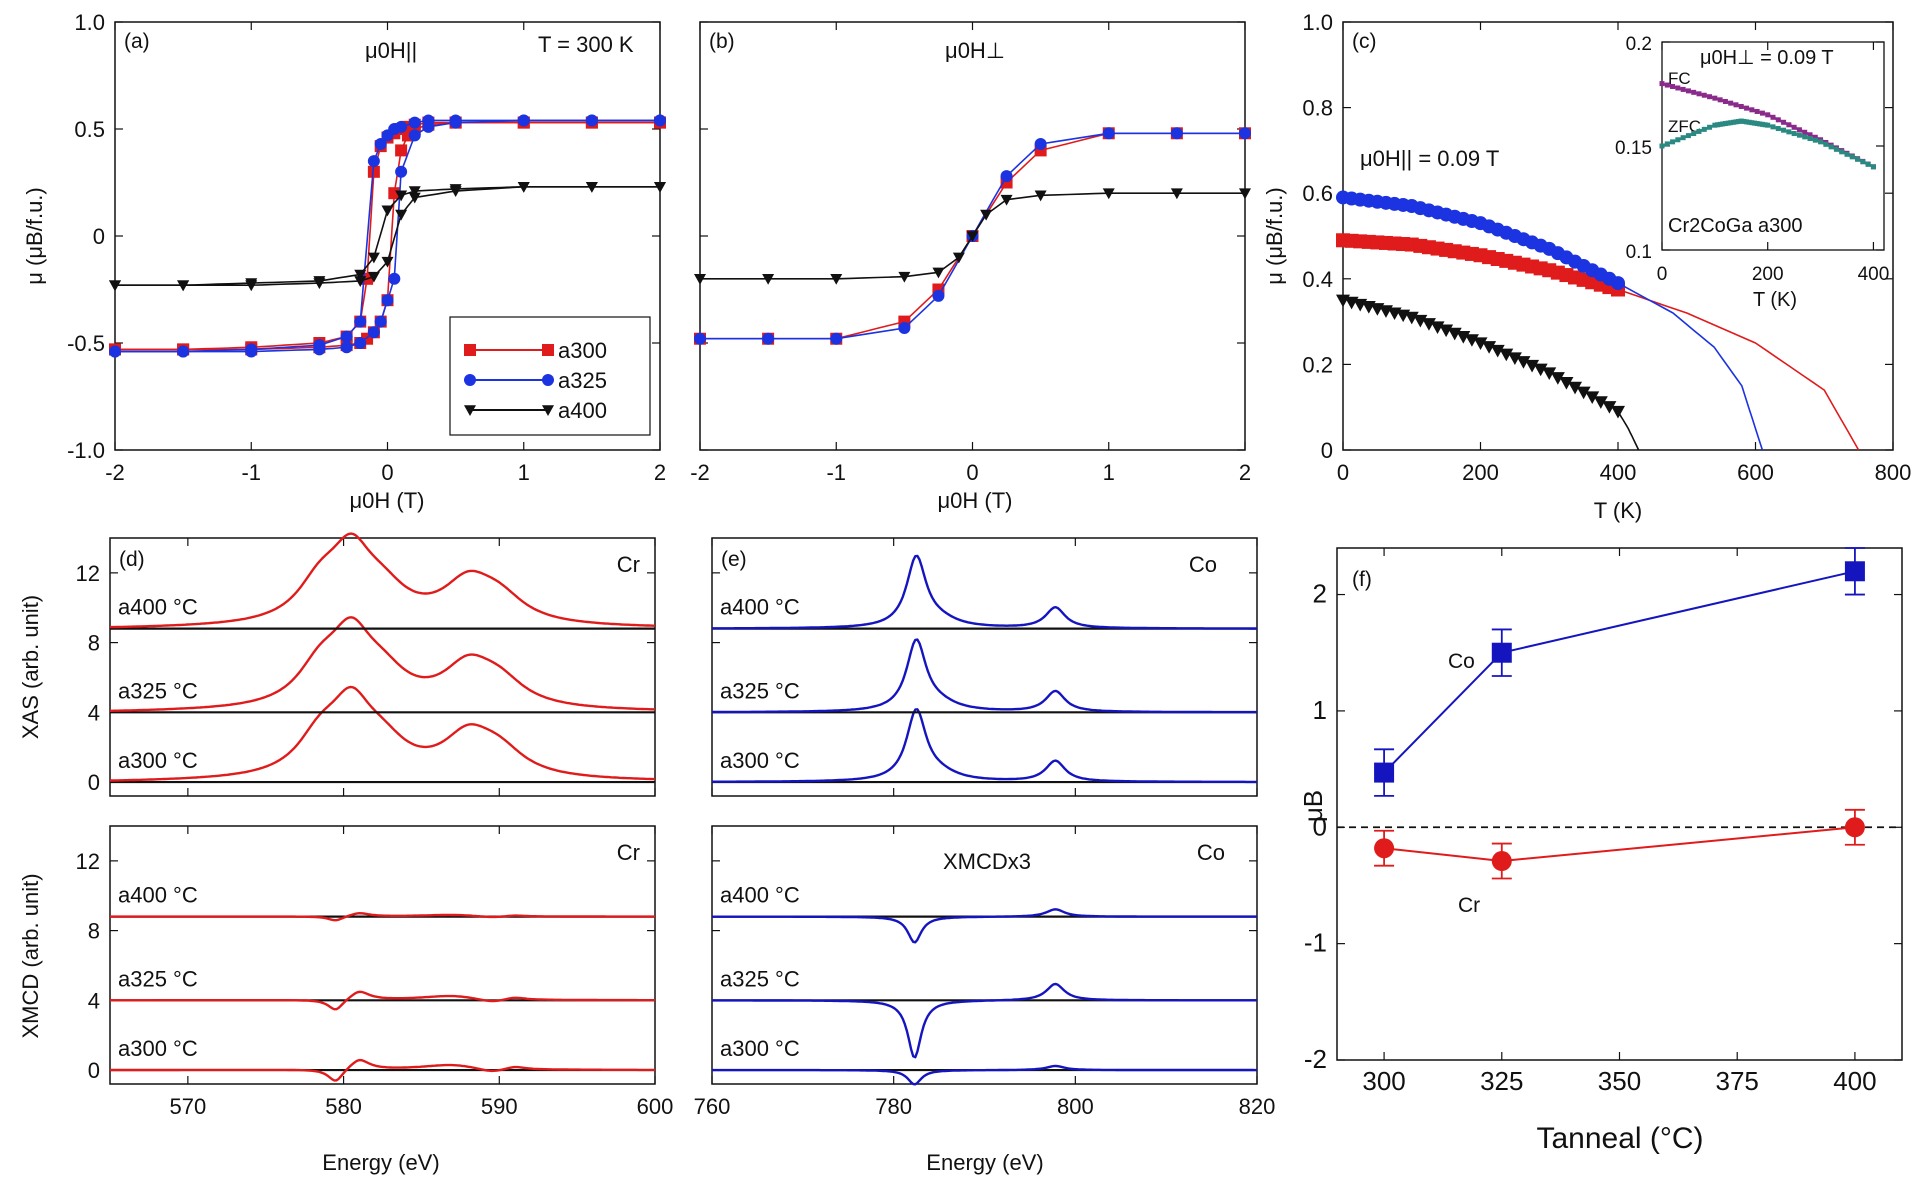 This screenshot has height=1186, width=1930. Describe the element at coordinates (1690, 366) in the screenshot. I see `panel-c-fit-a325` at that location.